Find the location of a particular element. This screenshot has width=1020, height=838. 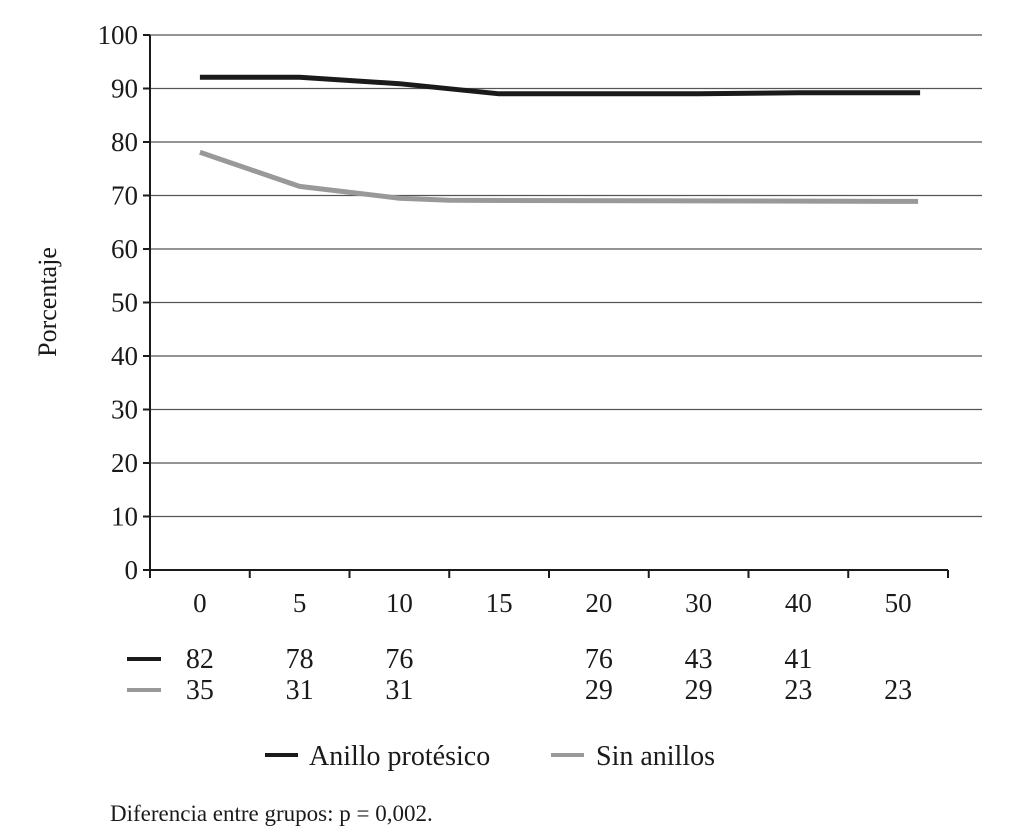

risk-table-cell: 43 is located at coordinates (699, 659).